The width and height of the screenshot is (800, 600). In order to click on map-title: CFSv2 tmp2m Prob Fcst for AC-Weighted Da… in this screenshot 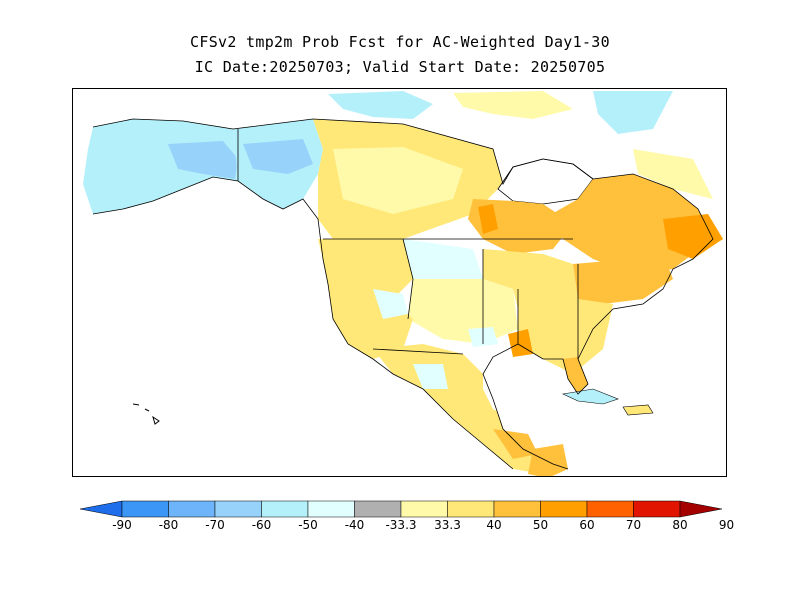, I will do `click(400, 42)`.